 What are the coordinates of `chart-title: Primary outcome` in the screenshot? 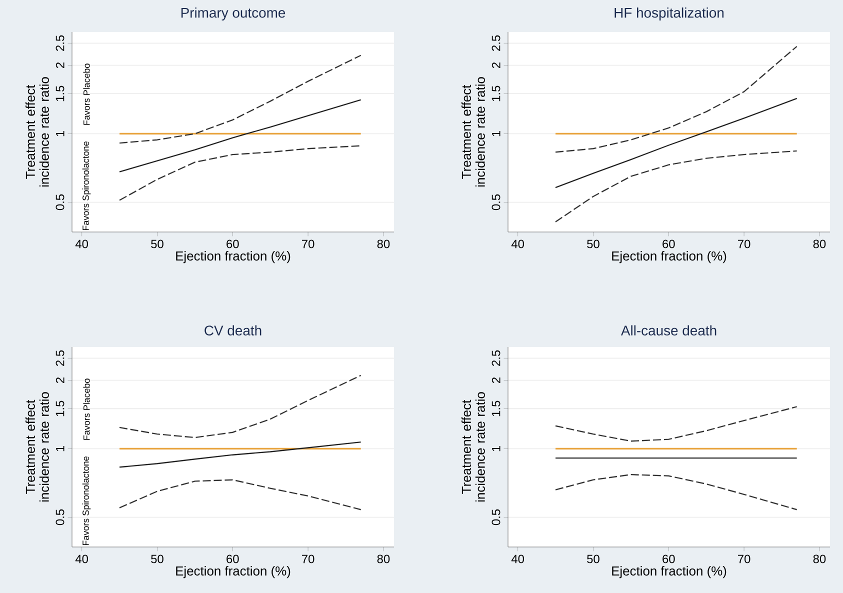 It's located at (233, 13).